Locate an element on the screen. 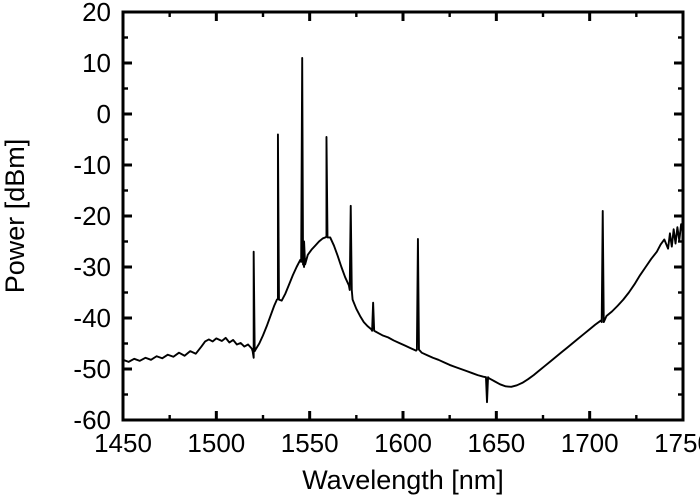 This screenshot has width=700, height=497. x-tick-label: 1650 is located at coordinates (496, 443).